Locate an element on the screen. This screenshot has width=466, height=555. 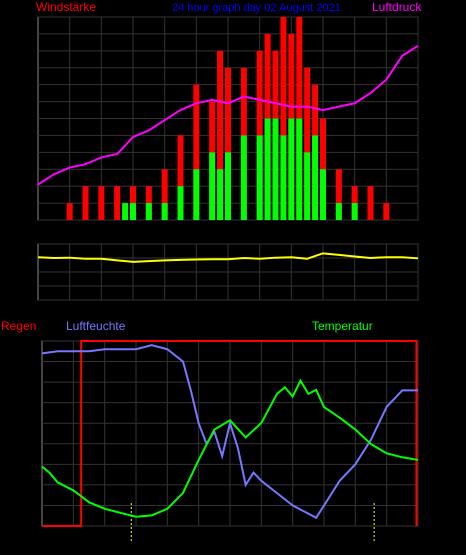
direction-line is located at coordinates (228, 257).